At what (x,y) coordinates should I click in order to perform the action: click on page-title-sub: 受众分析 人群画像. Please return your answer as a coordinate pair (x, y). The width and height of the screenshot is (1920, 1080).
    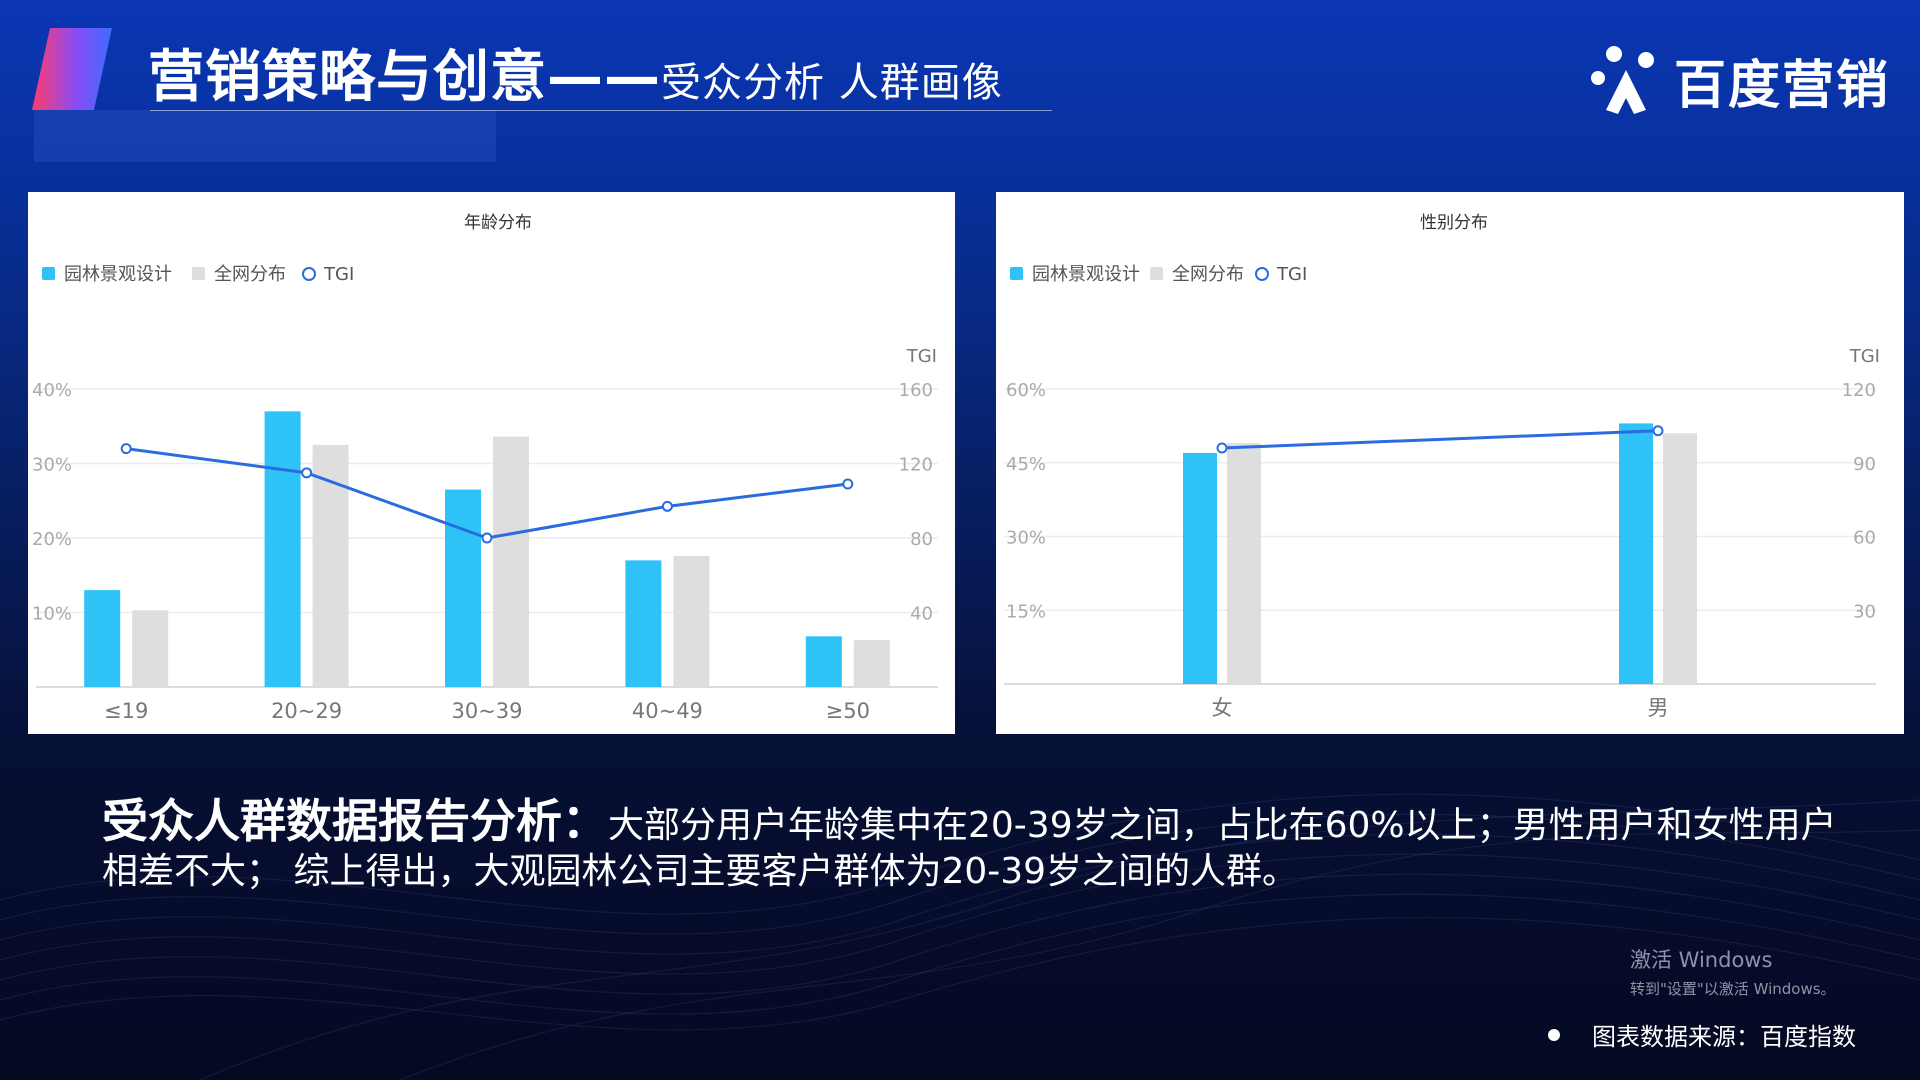
    Looking at the image, I should click on (832, 83).